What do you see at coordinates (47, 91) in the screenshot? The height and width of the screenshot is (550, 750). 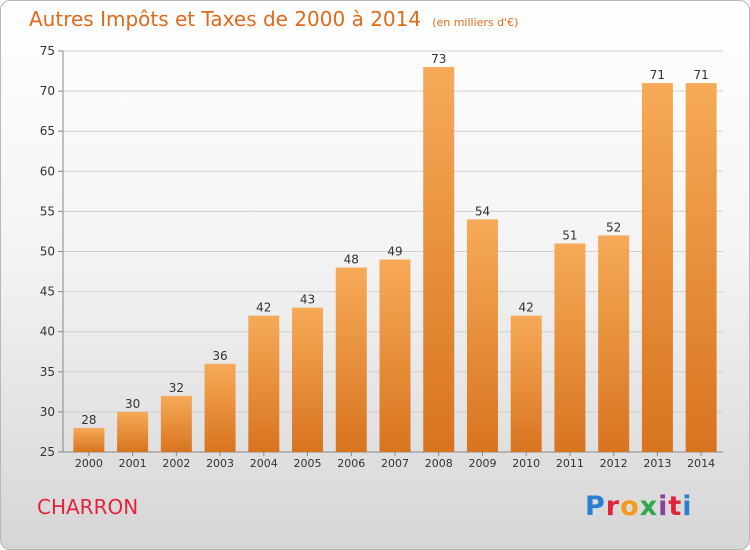 I see `y-tick-label: 70` at bounding box center [47, 91].